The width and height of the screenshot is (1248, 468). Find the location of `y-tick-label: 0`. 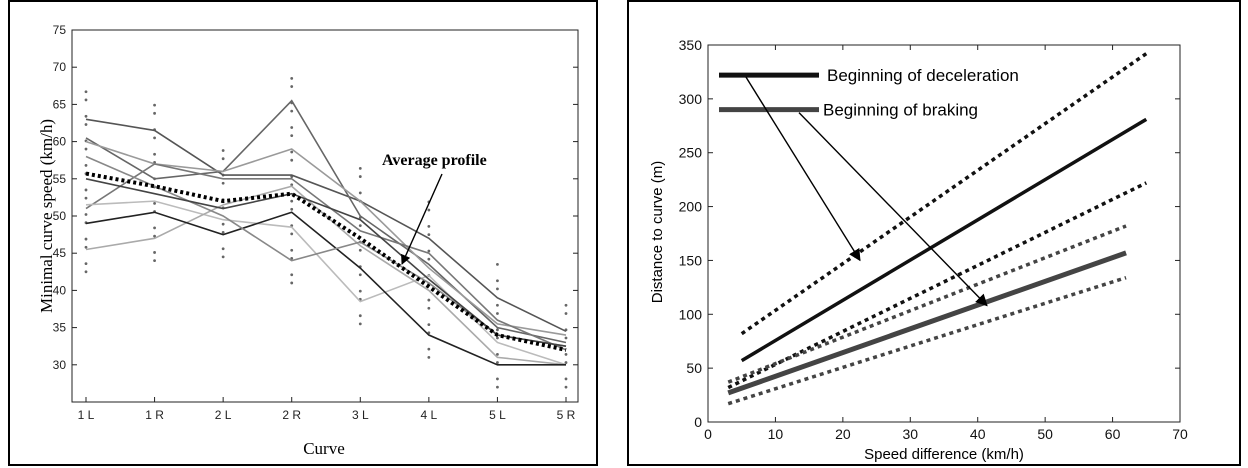

y-tick-label: 0 is located at coordinates (698, 422).